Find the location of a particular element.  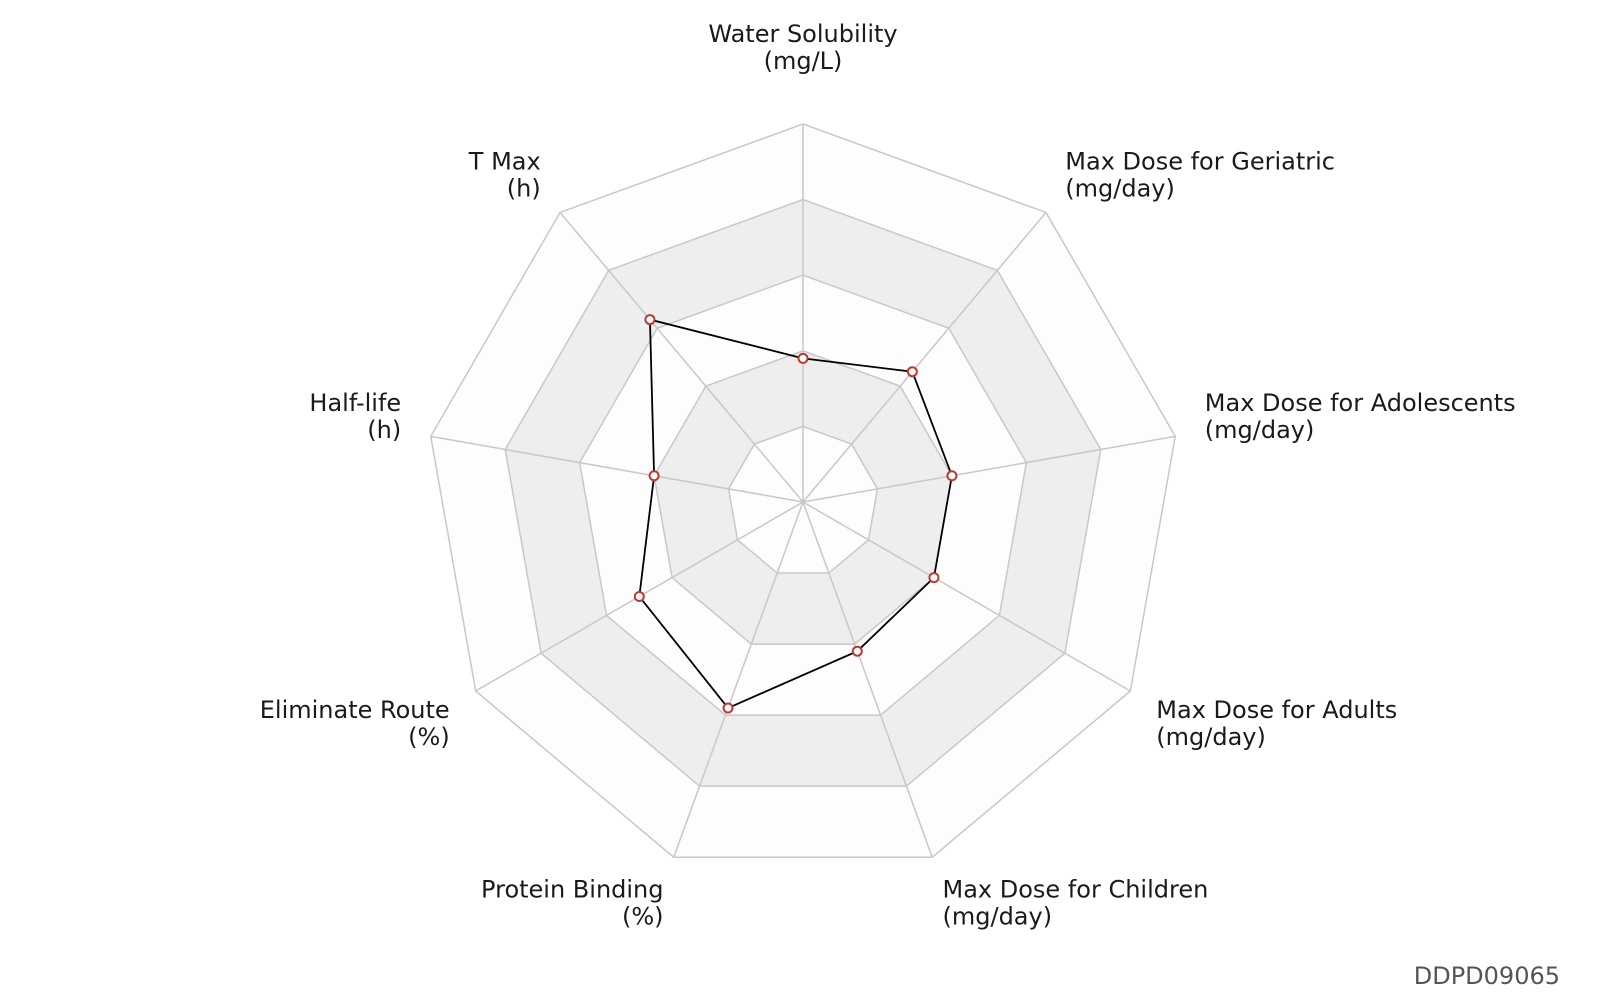

axis-unit-8: (h) is located at coordinates (524, 189).